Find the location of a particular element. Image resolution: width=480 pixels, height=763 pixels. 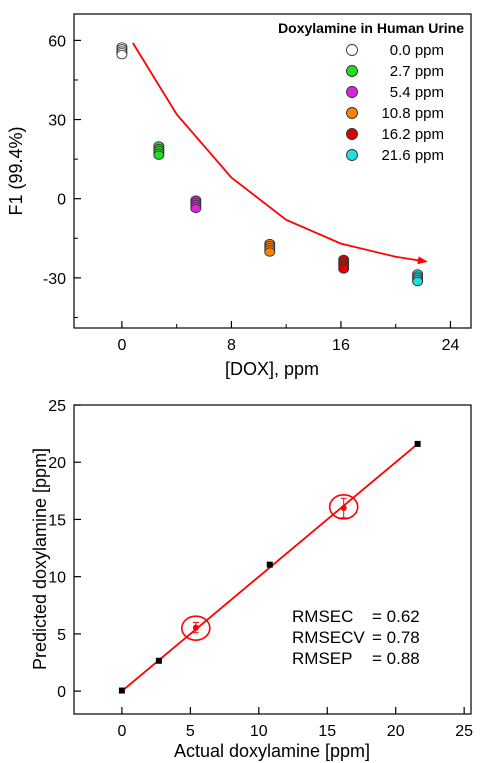

stat-value-rmsep: = 0.88 is located at coordinates (396, 658).